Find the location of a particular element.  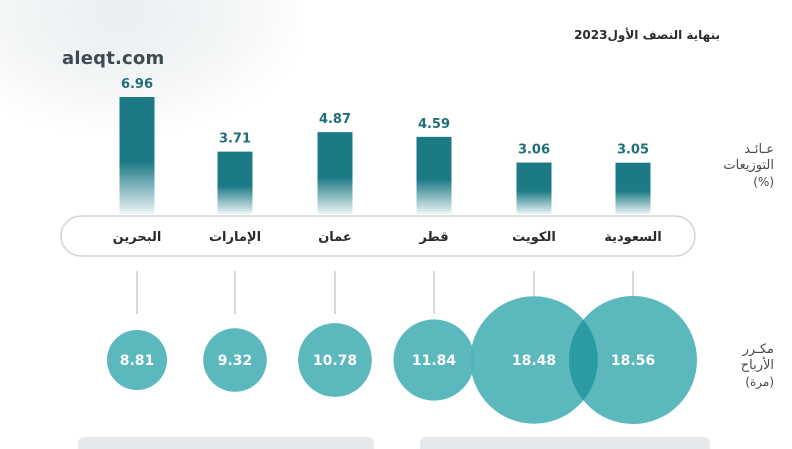

bottom-panel-left is located at coordinates (226, 443).